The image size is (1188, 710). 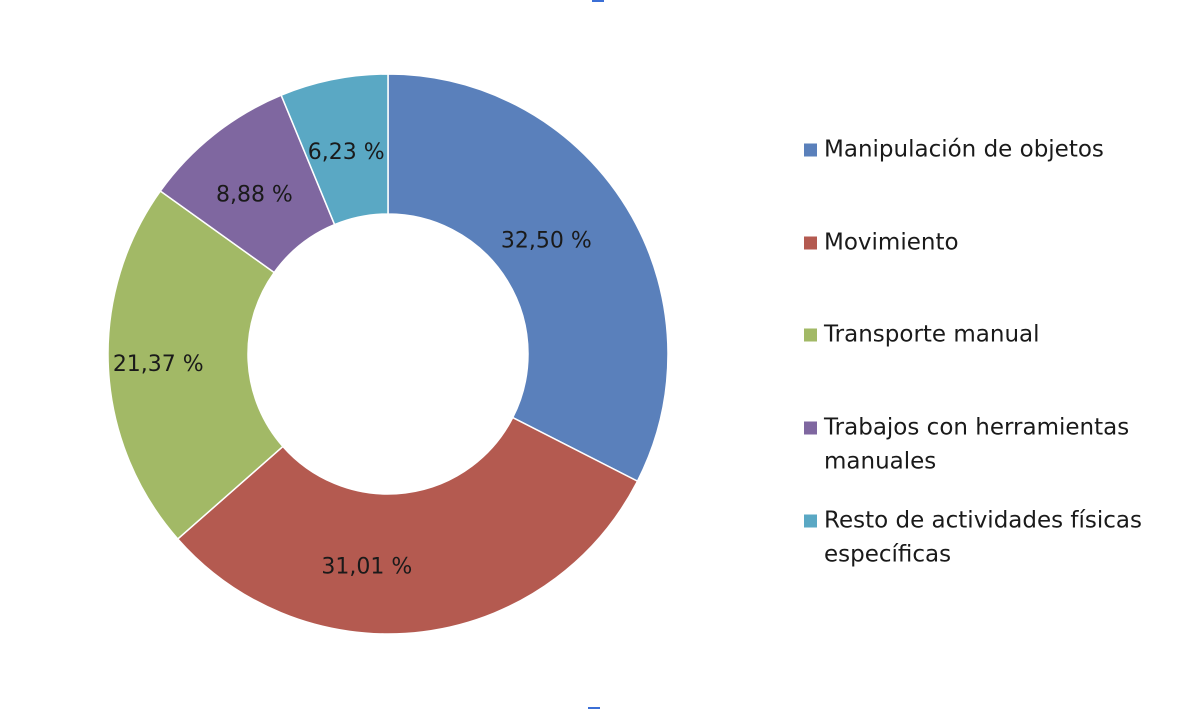 What do you see at coordinates (158, 364) in the screenshot?
I see `slice-value-label-transporte-manual: 21,37 %` at bounding box center [158, 364].